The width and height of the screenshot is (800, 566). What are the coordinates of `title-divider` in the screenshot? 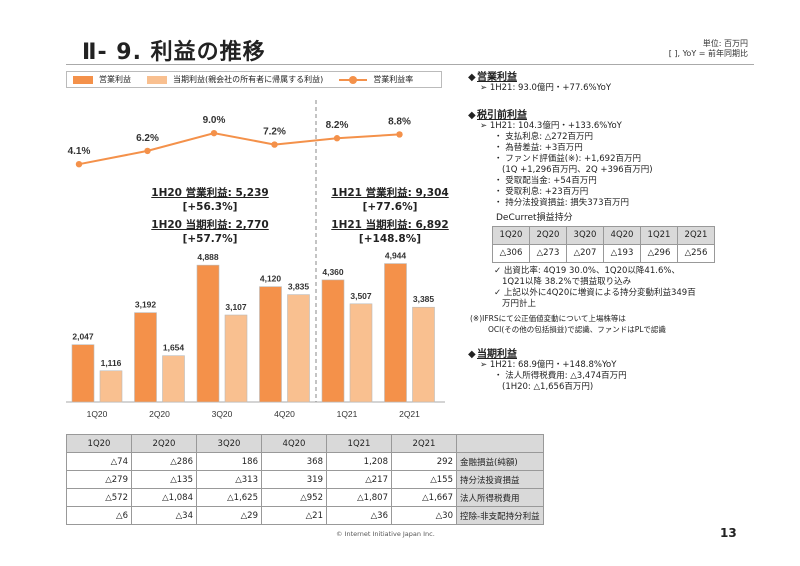 It's located at (410, 64).